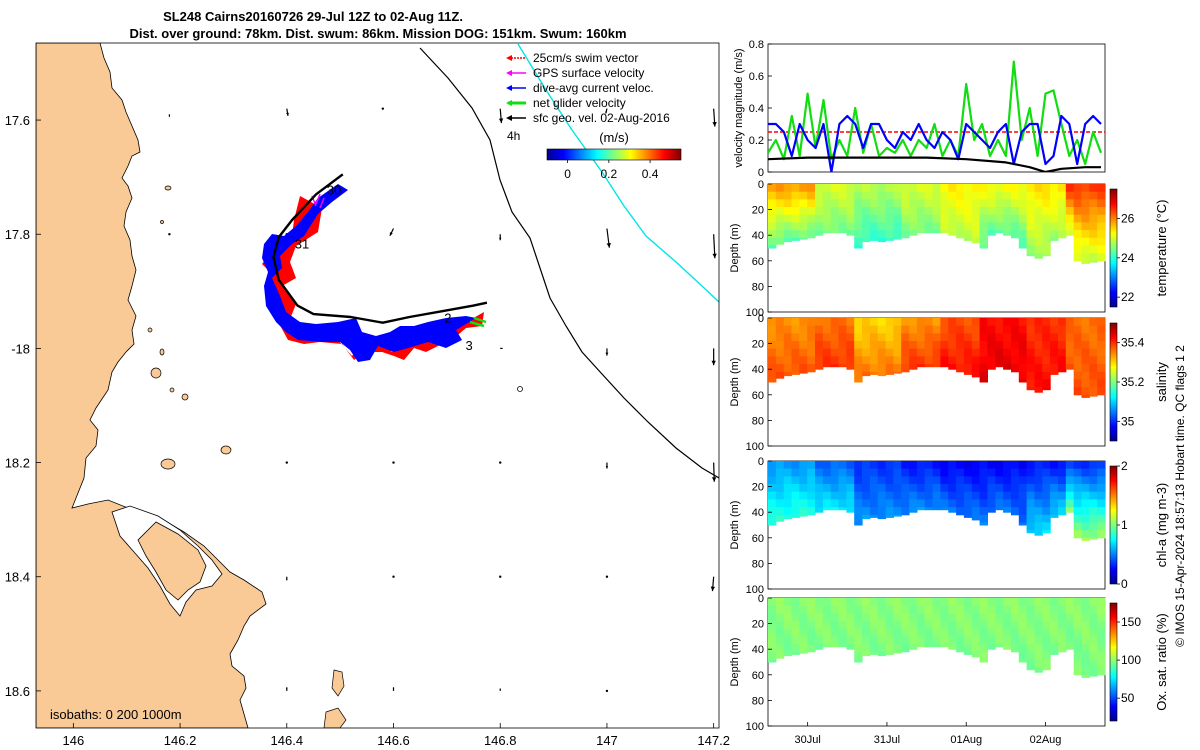 Image resolution: width=1200 pixels, height=750 pixels. I want to click on geo-arrow-head, so click(393, 688).